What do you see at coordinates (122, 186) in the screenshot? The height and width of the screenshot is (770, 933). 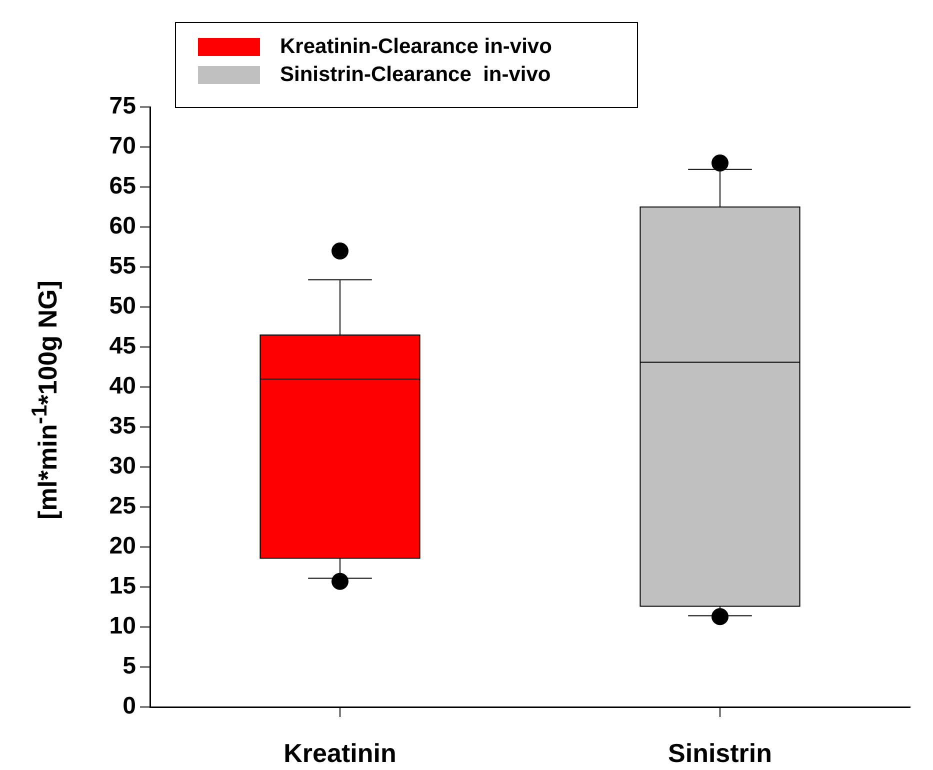 I see `y-tick-label: 65` at bounding box center [122, 186].